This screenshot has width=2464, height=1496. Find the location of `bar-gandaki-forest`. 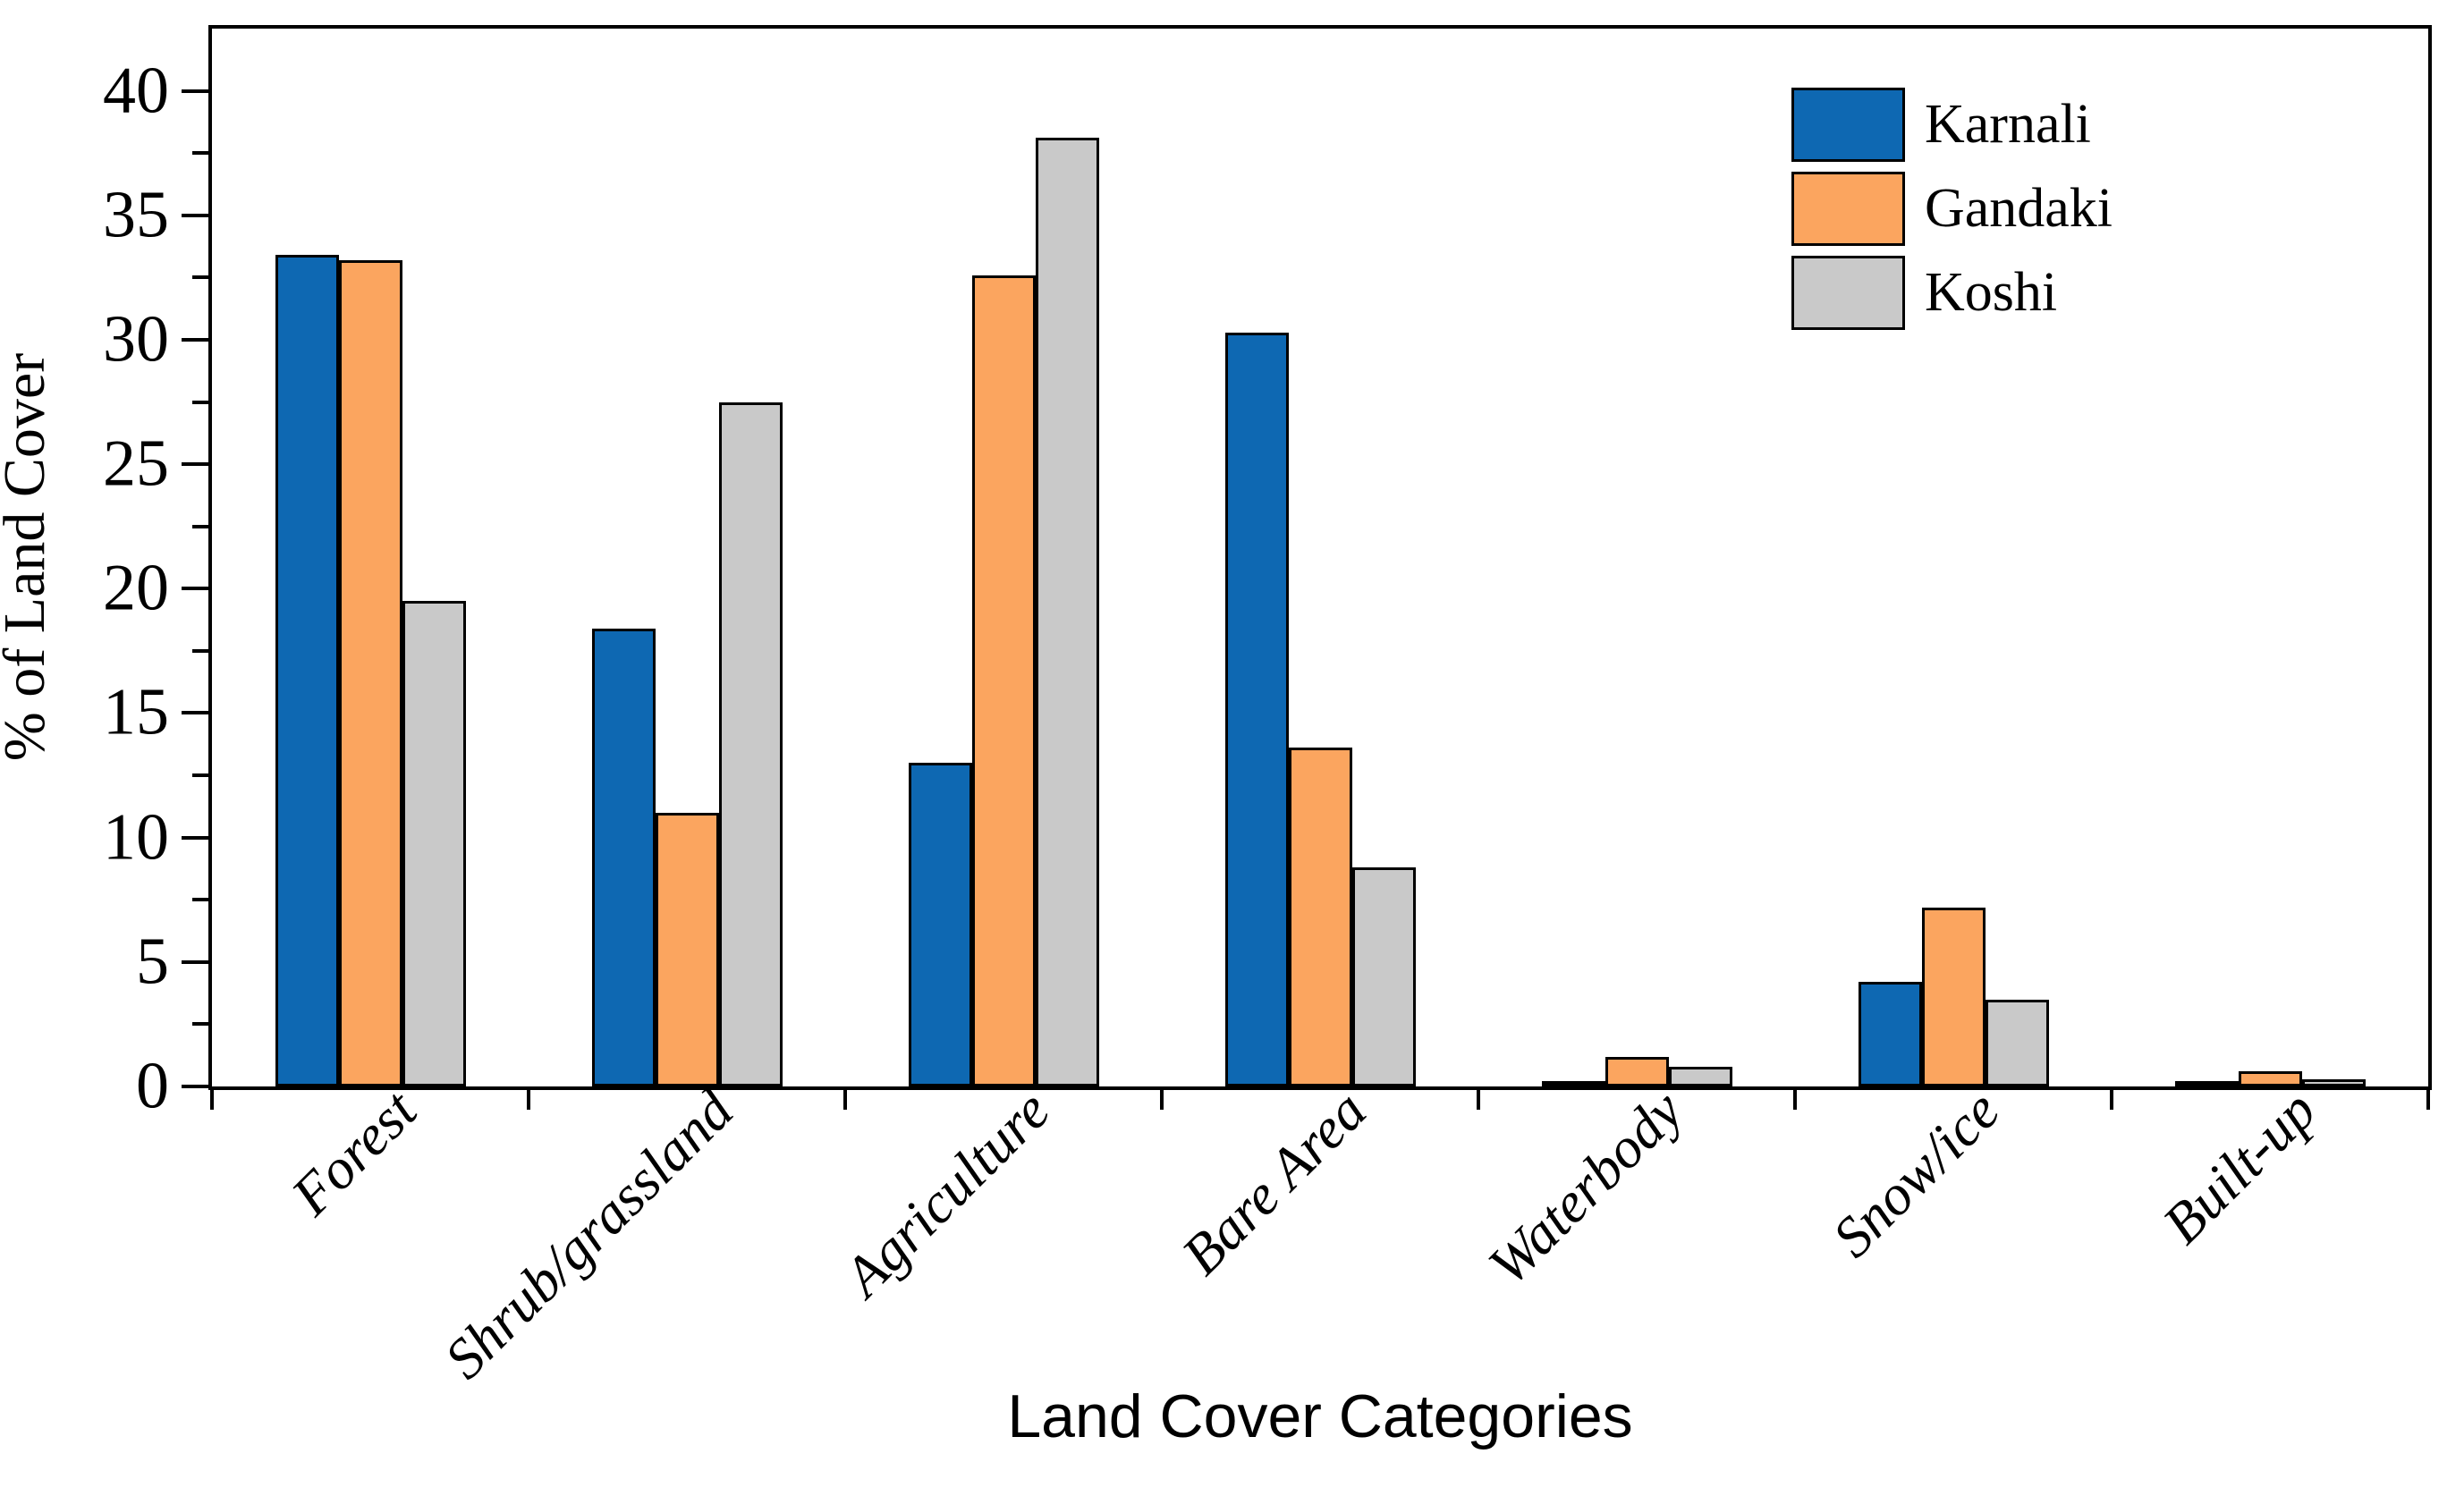

bar-gandaki-forest is located at coordinates (370, 673).